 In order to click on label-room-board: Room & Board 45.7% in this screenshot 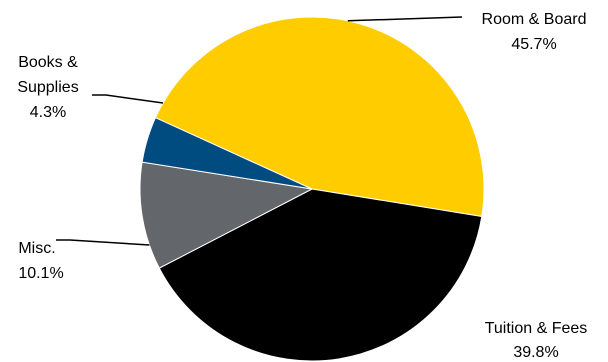, I will do `click(534, 32)`.